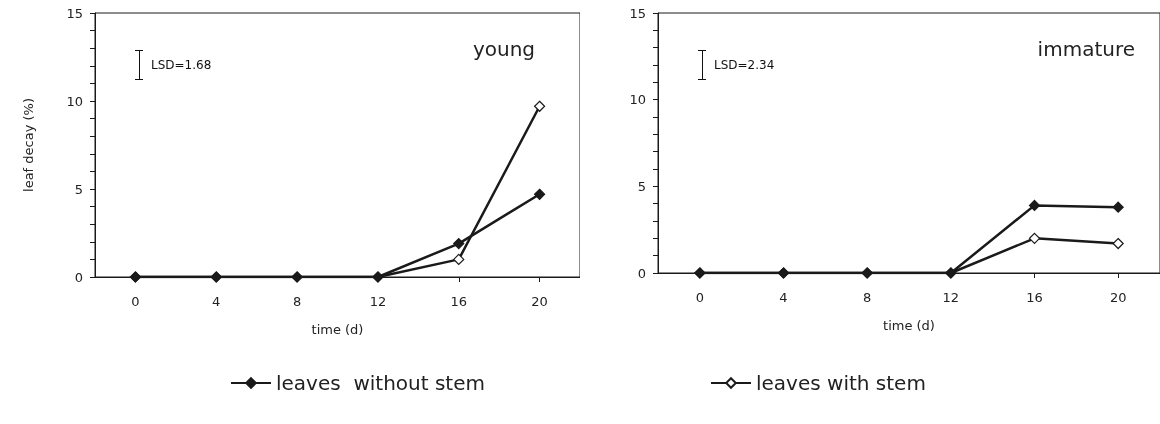 The width and height of the screenshot is (1160, 424). Describe the element at coordinates (380, 383) in the screenshot. I see `legend-label: leaves without stem` at that location.